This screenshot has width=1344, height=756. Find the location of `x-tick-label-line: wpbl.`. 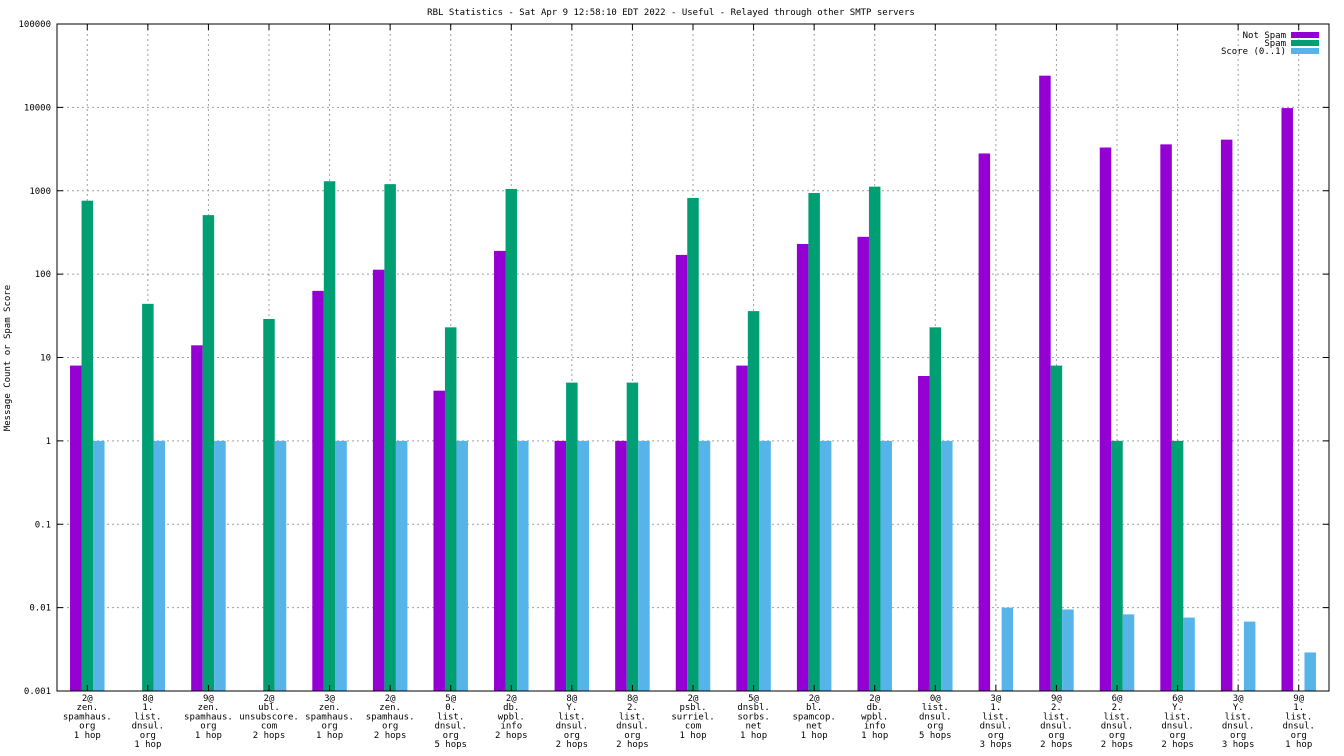

x-tick-label-line: wpbl. is located at coordinates (511, 717).